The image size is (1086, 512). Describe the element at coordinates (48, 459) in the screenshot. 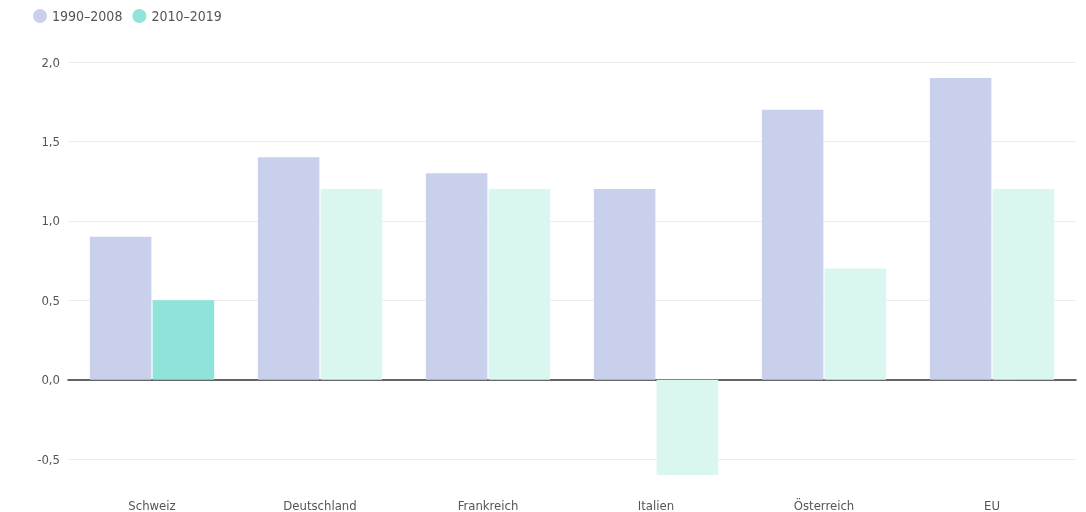

I see `y-tick-label: -0,5` at that location.